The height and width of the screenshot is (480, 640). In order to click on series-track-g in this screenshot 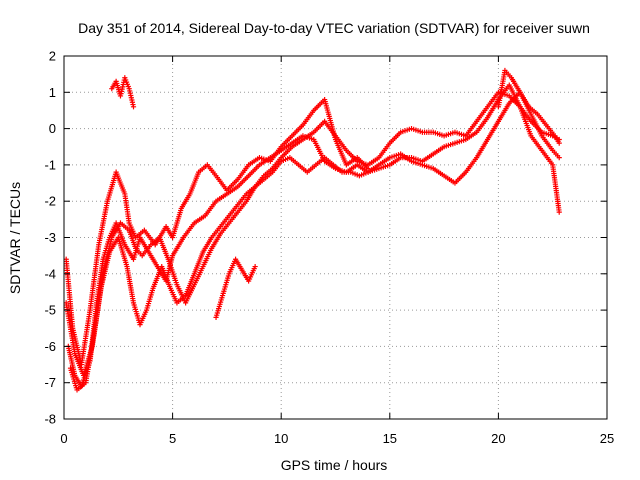, I will do `click(235, 288)`.